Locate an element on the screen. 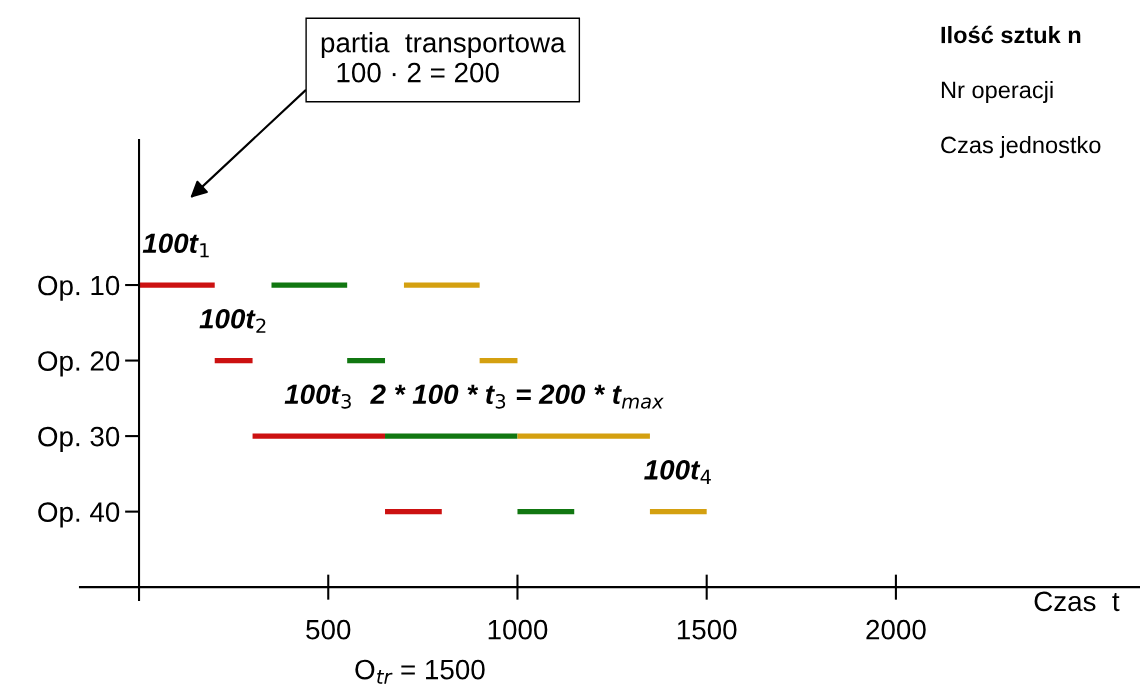  text: Nr operacji is located at coordinates (997, 92).